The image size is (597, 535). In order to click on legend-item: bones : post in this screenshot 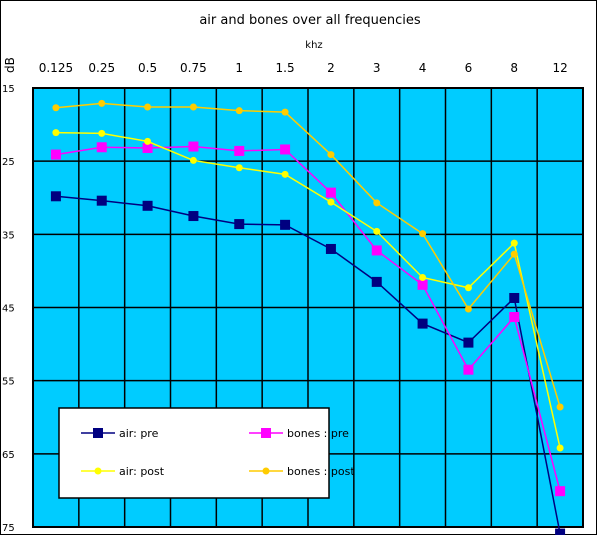, I will do `click(302, 471)`.